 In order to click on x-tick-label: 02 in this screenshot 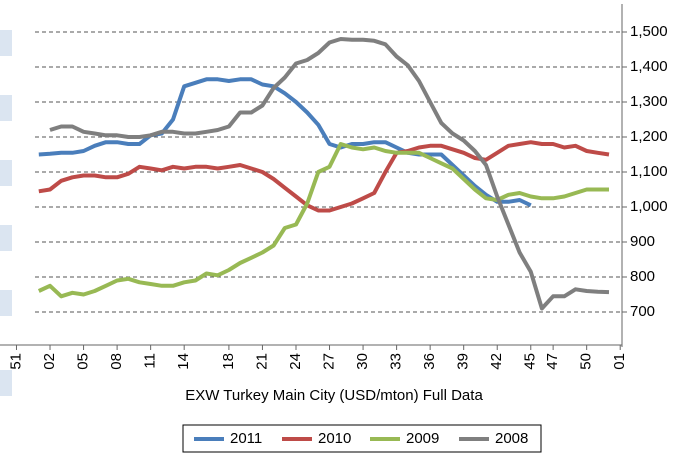, I will do `click(49, 361)`.